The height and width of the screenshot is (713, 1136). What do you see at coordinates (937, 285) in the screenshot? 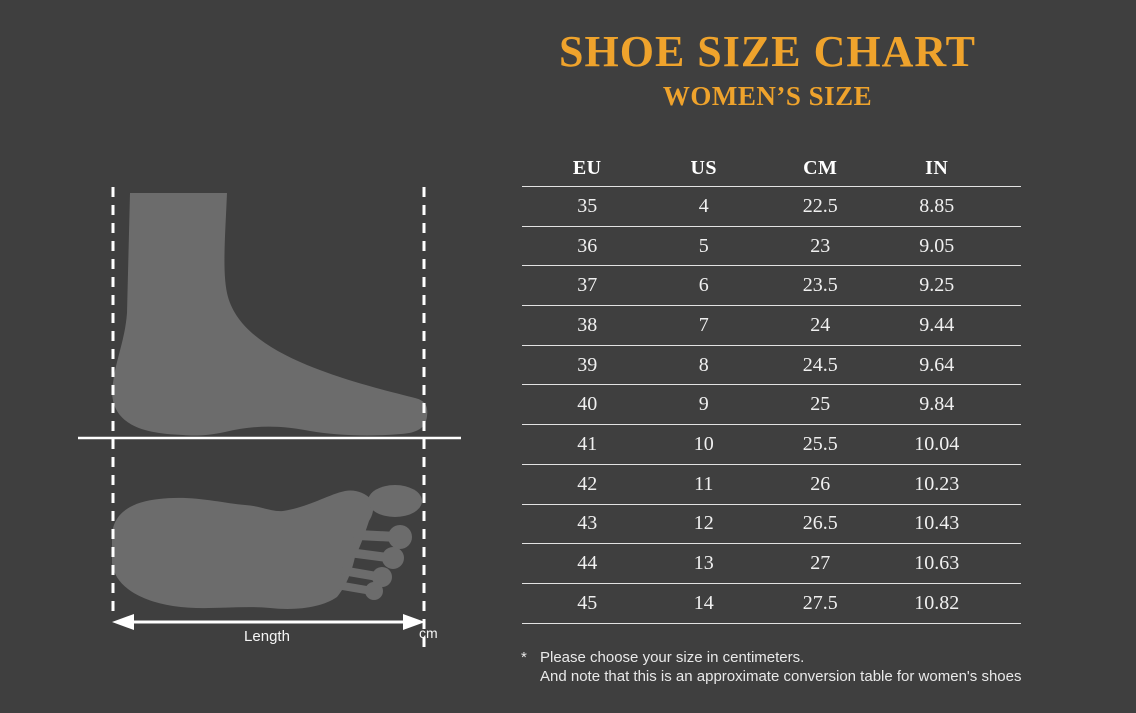
I see `table-cell: 9.25` at bounding box center [937, 285].